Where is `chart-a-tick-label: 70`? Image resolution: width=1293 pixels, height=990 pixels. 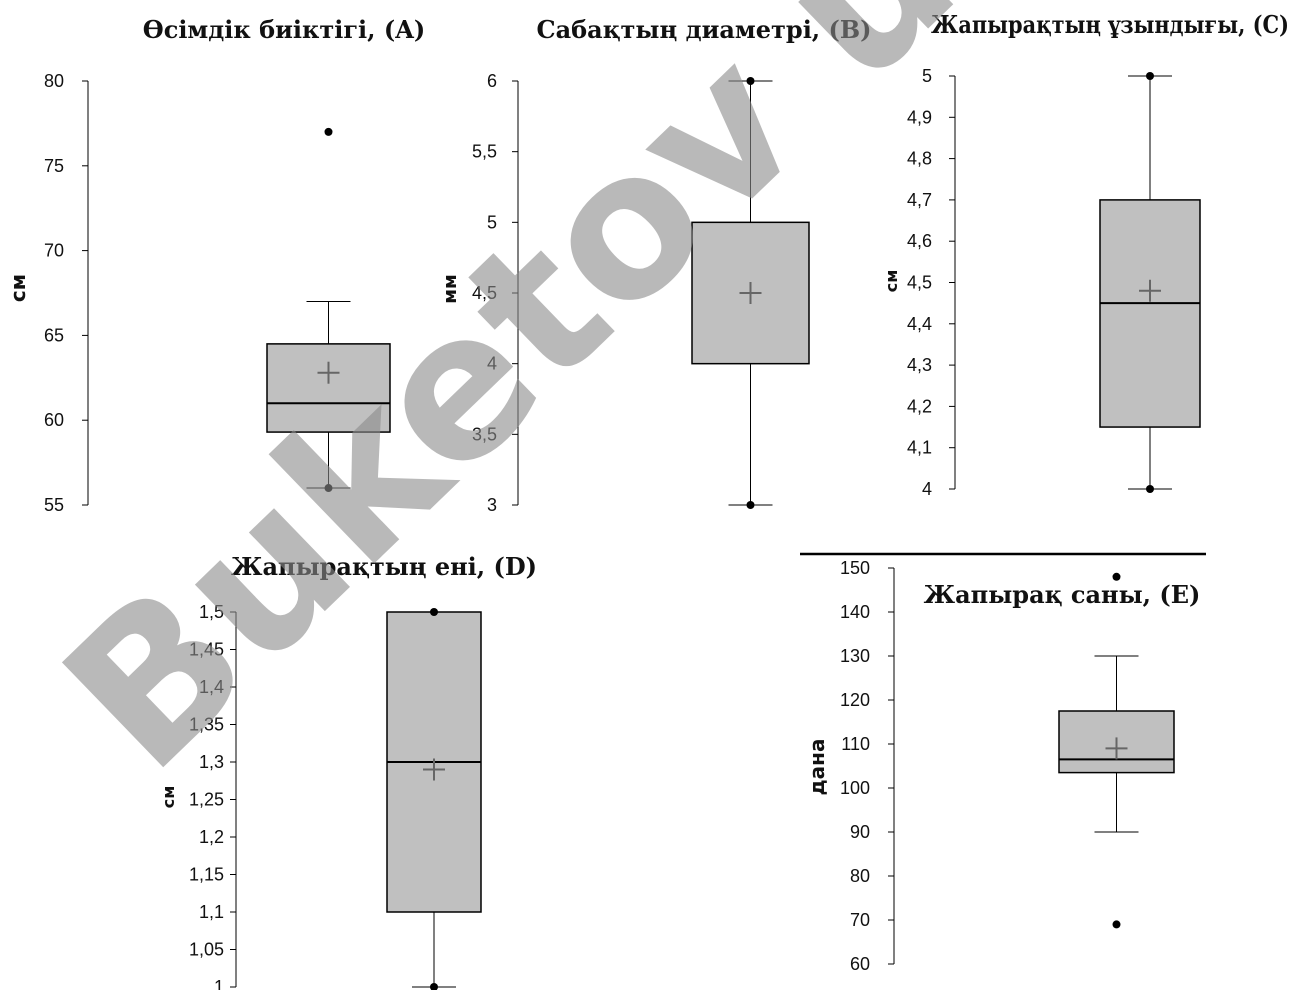
chart-a-tick-label: 70 is located at coordinates (54, 251).